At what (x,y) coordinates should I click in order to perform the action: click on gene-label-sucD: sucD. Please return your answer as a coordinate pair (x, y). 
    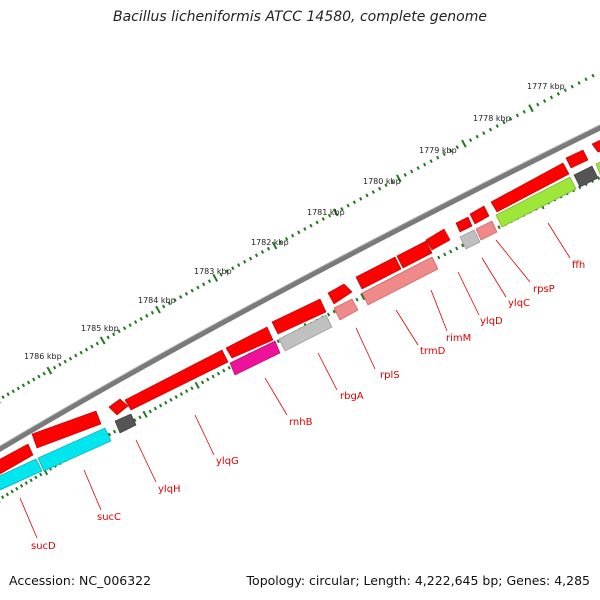
    Looking at the image, I should click on (43, 546).